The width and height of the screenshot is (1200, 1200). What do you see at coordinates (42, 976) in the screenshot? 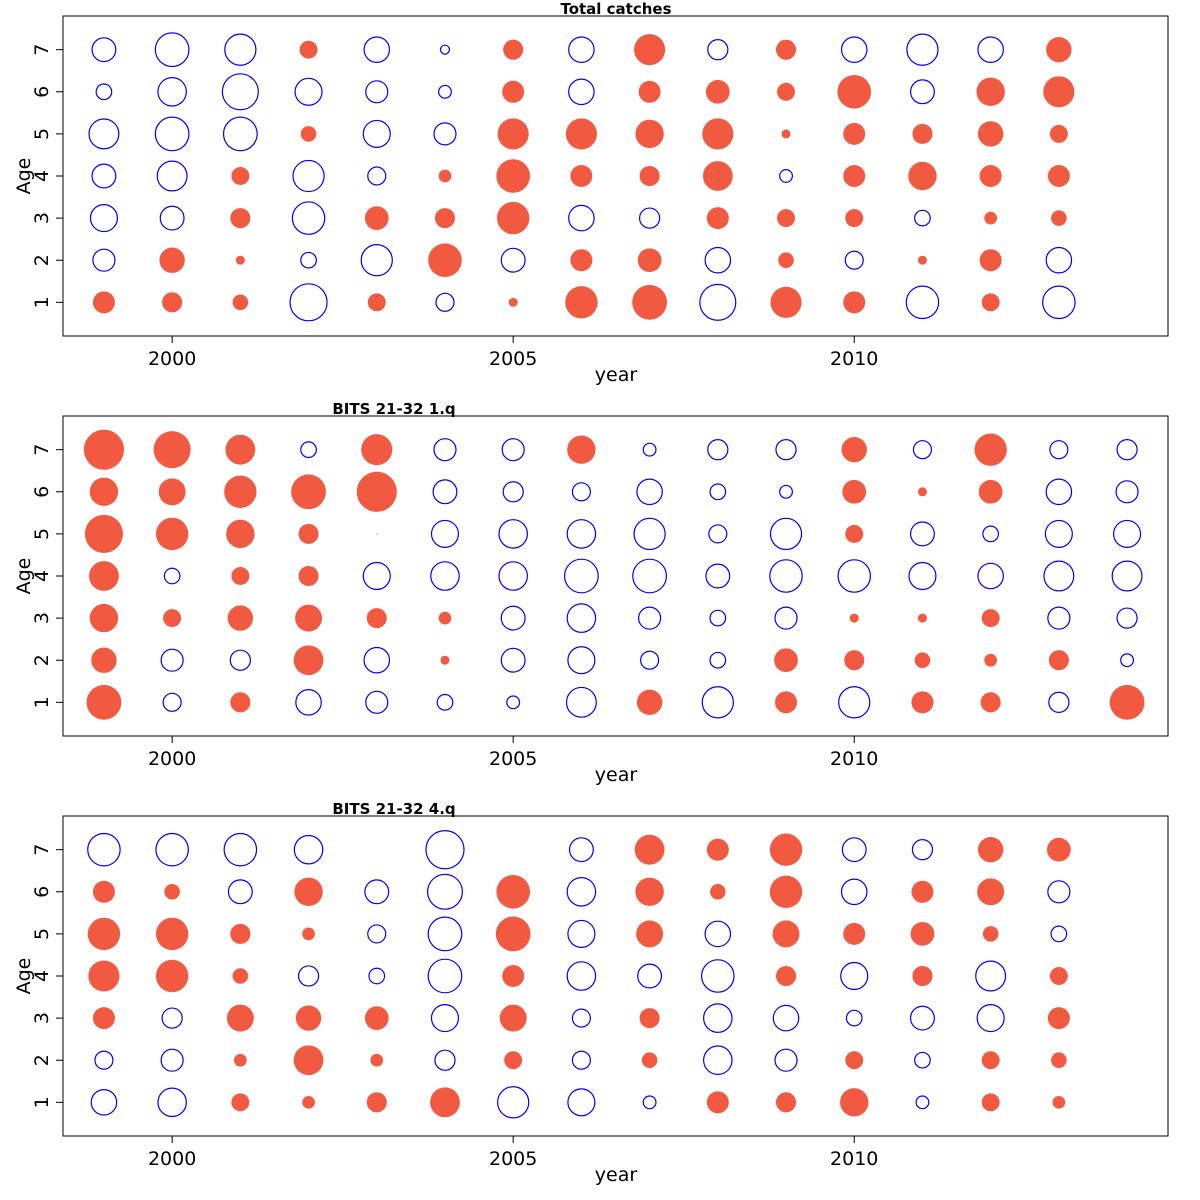
I see `y-tick-label: 4` at bounding box center [42, 976].